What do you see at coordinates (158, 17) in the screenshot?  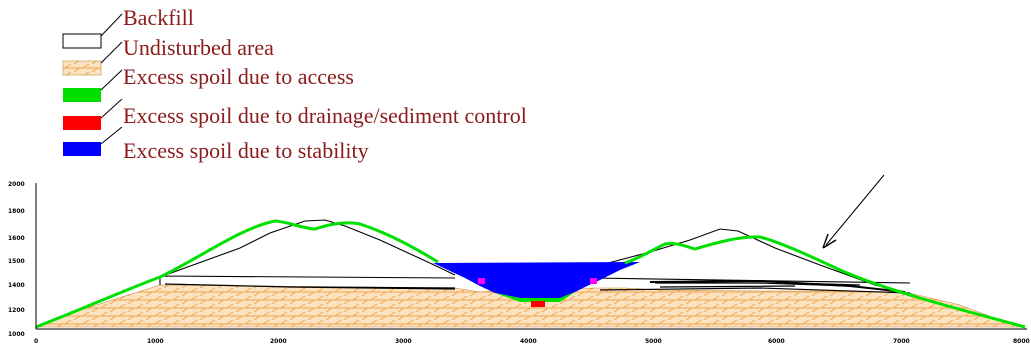 I see `legend-label-backfill: Backfill` at bounding box center [158, 17].